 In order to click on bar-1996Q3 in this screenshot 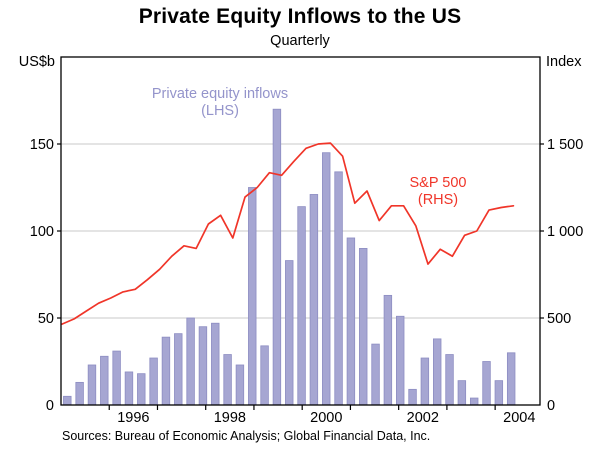, I will do `click(141, 389)`.